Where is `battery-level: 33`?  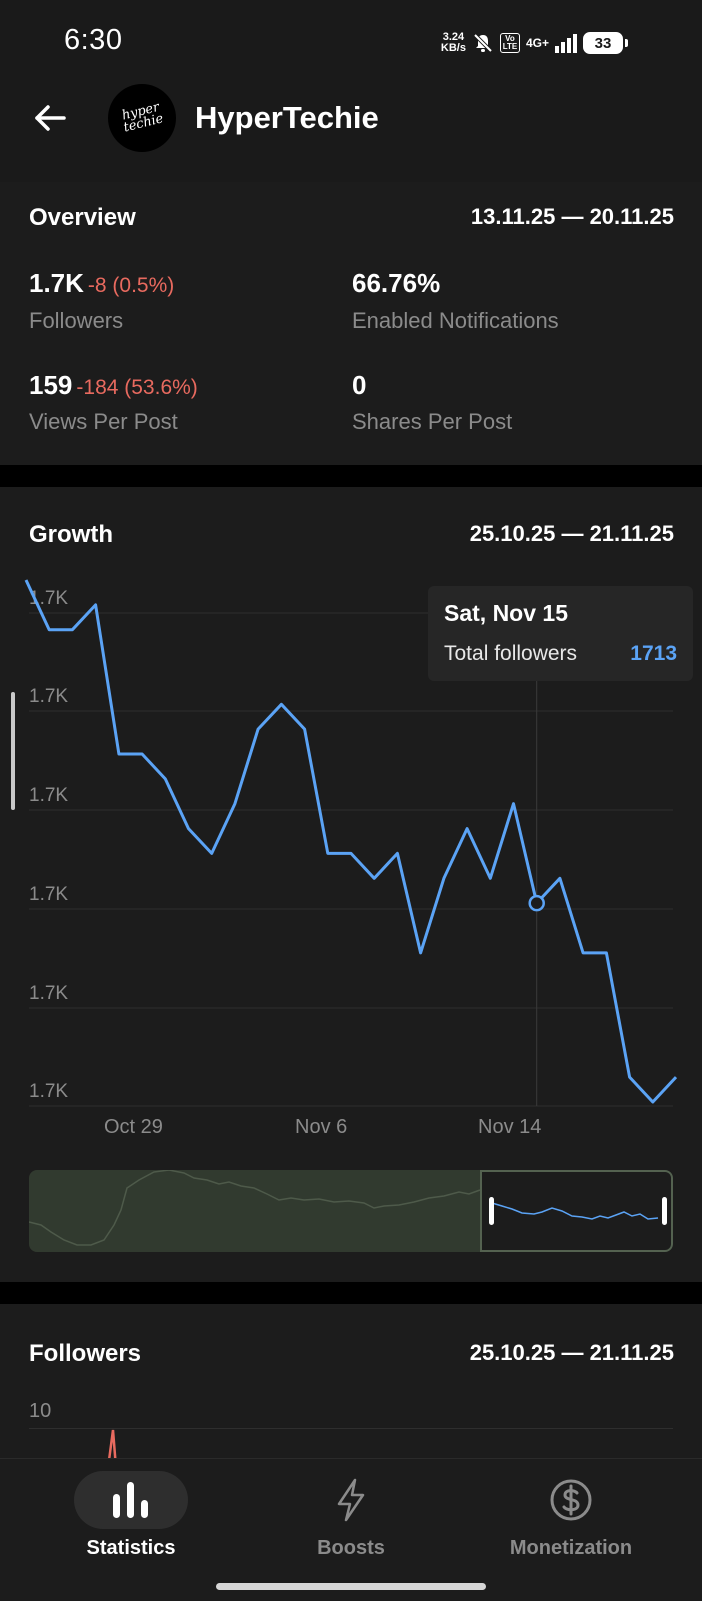 battery-level: 33 is located at coordinates (603, 43).